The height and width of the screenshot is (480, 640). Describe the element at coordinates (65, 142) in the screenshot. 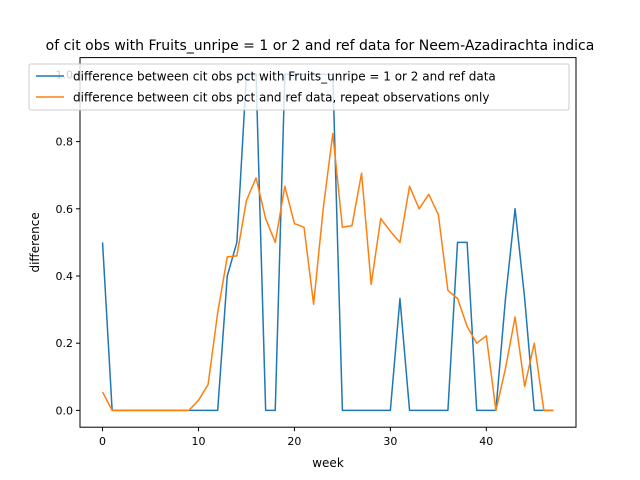

I see `y-tick-label: 0.8` at that location.